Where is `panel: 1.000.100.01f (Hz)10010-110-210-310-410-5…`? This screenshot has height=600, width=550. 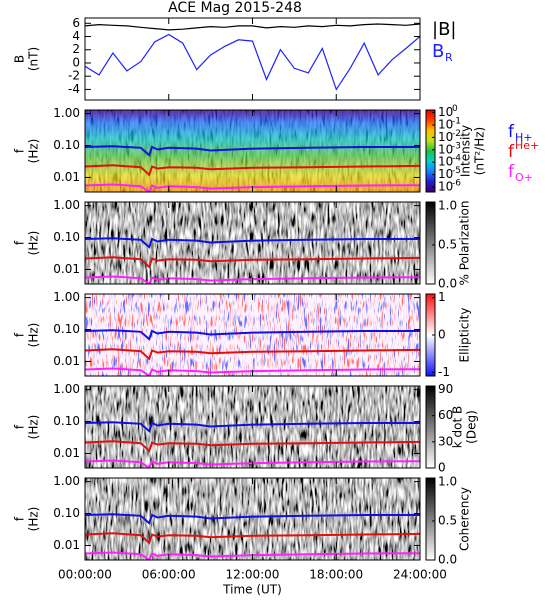 panel: 1.000.100.01f (Hz)10010-110-210-310-410-5… is located at coordinates (276, 149).